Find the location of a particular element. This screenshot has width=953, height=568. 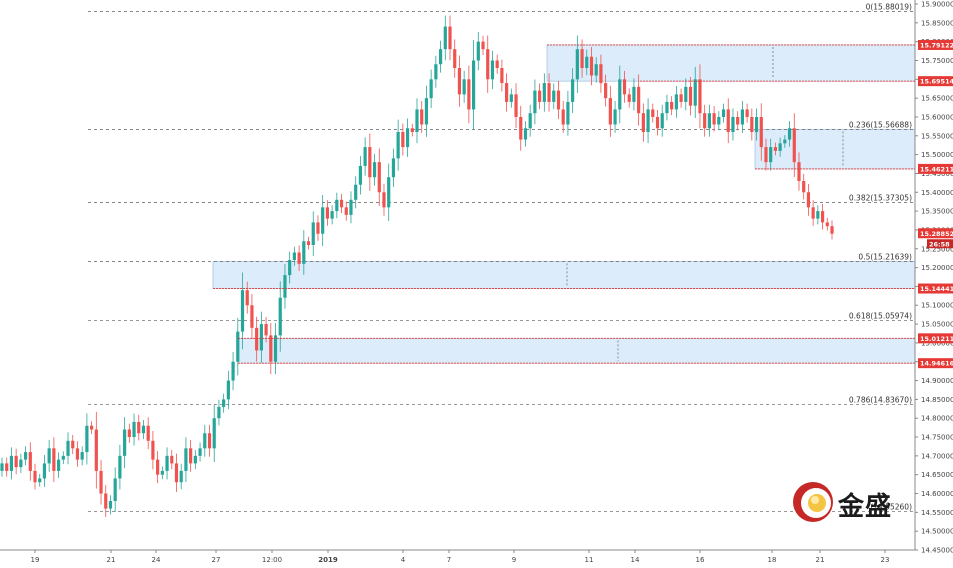

brand-logo is located at coordinates (845, 502).